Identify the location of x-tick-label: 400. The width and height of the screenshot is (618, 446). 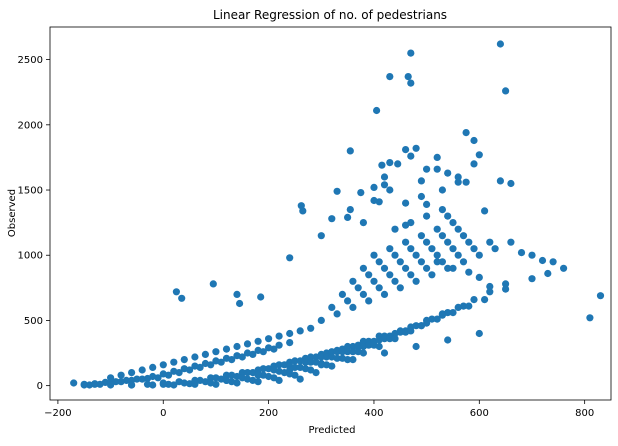
(373, 413).